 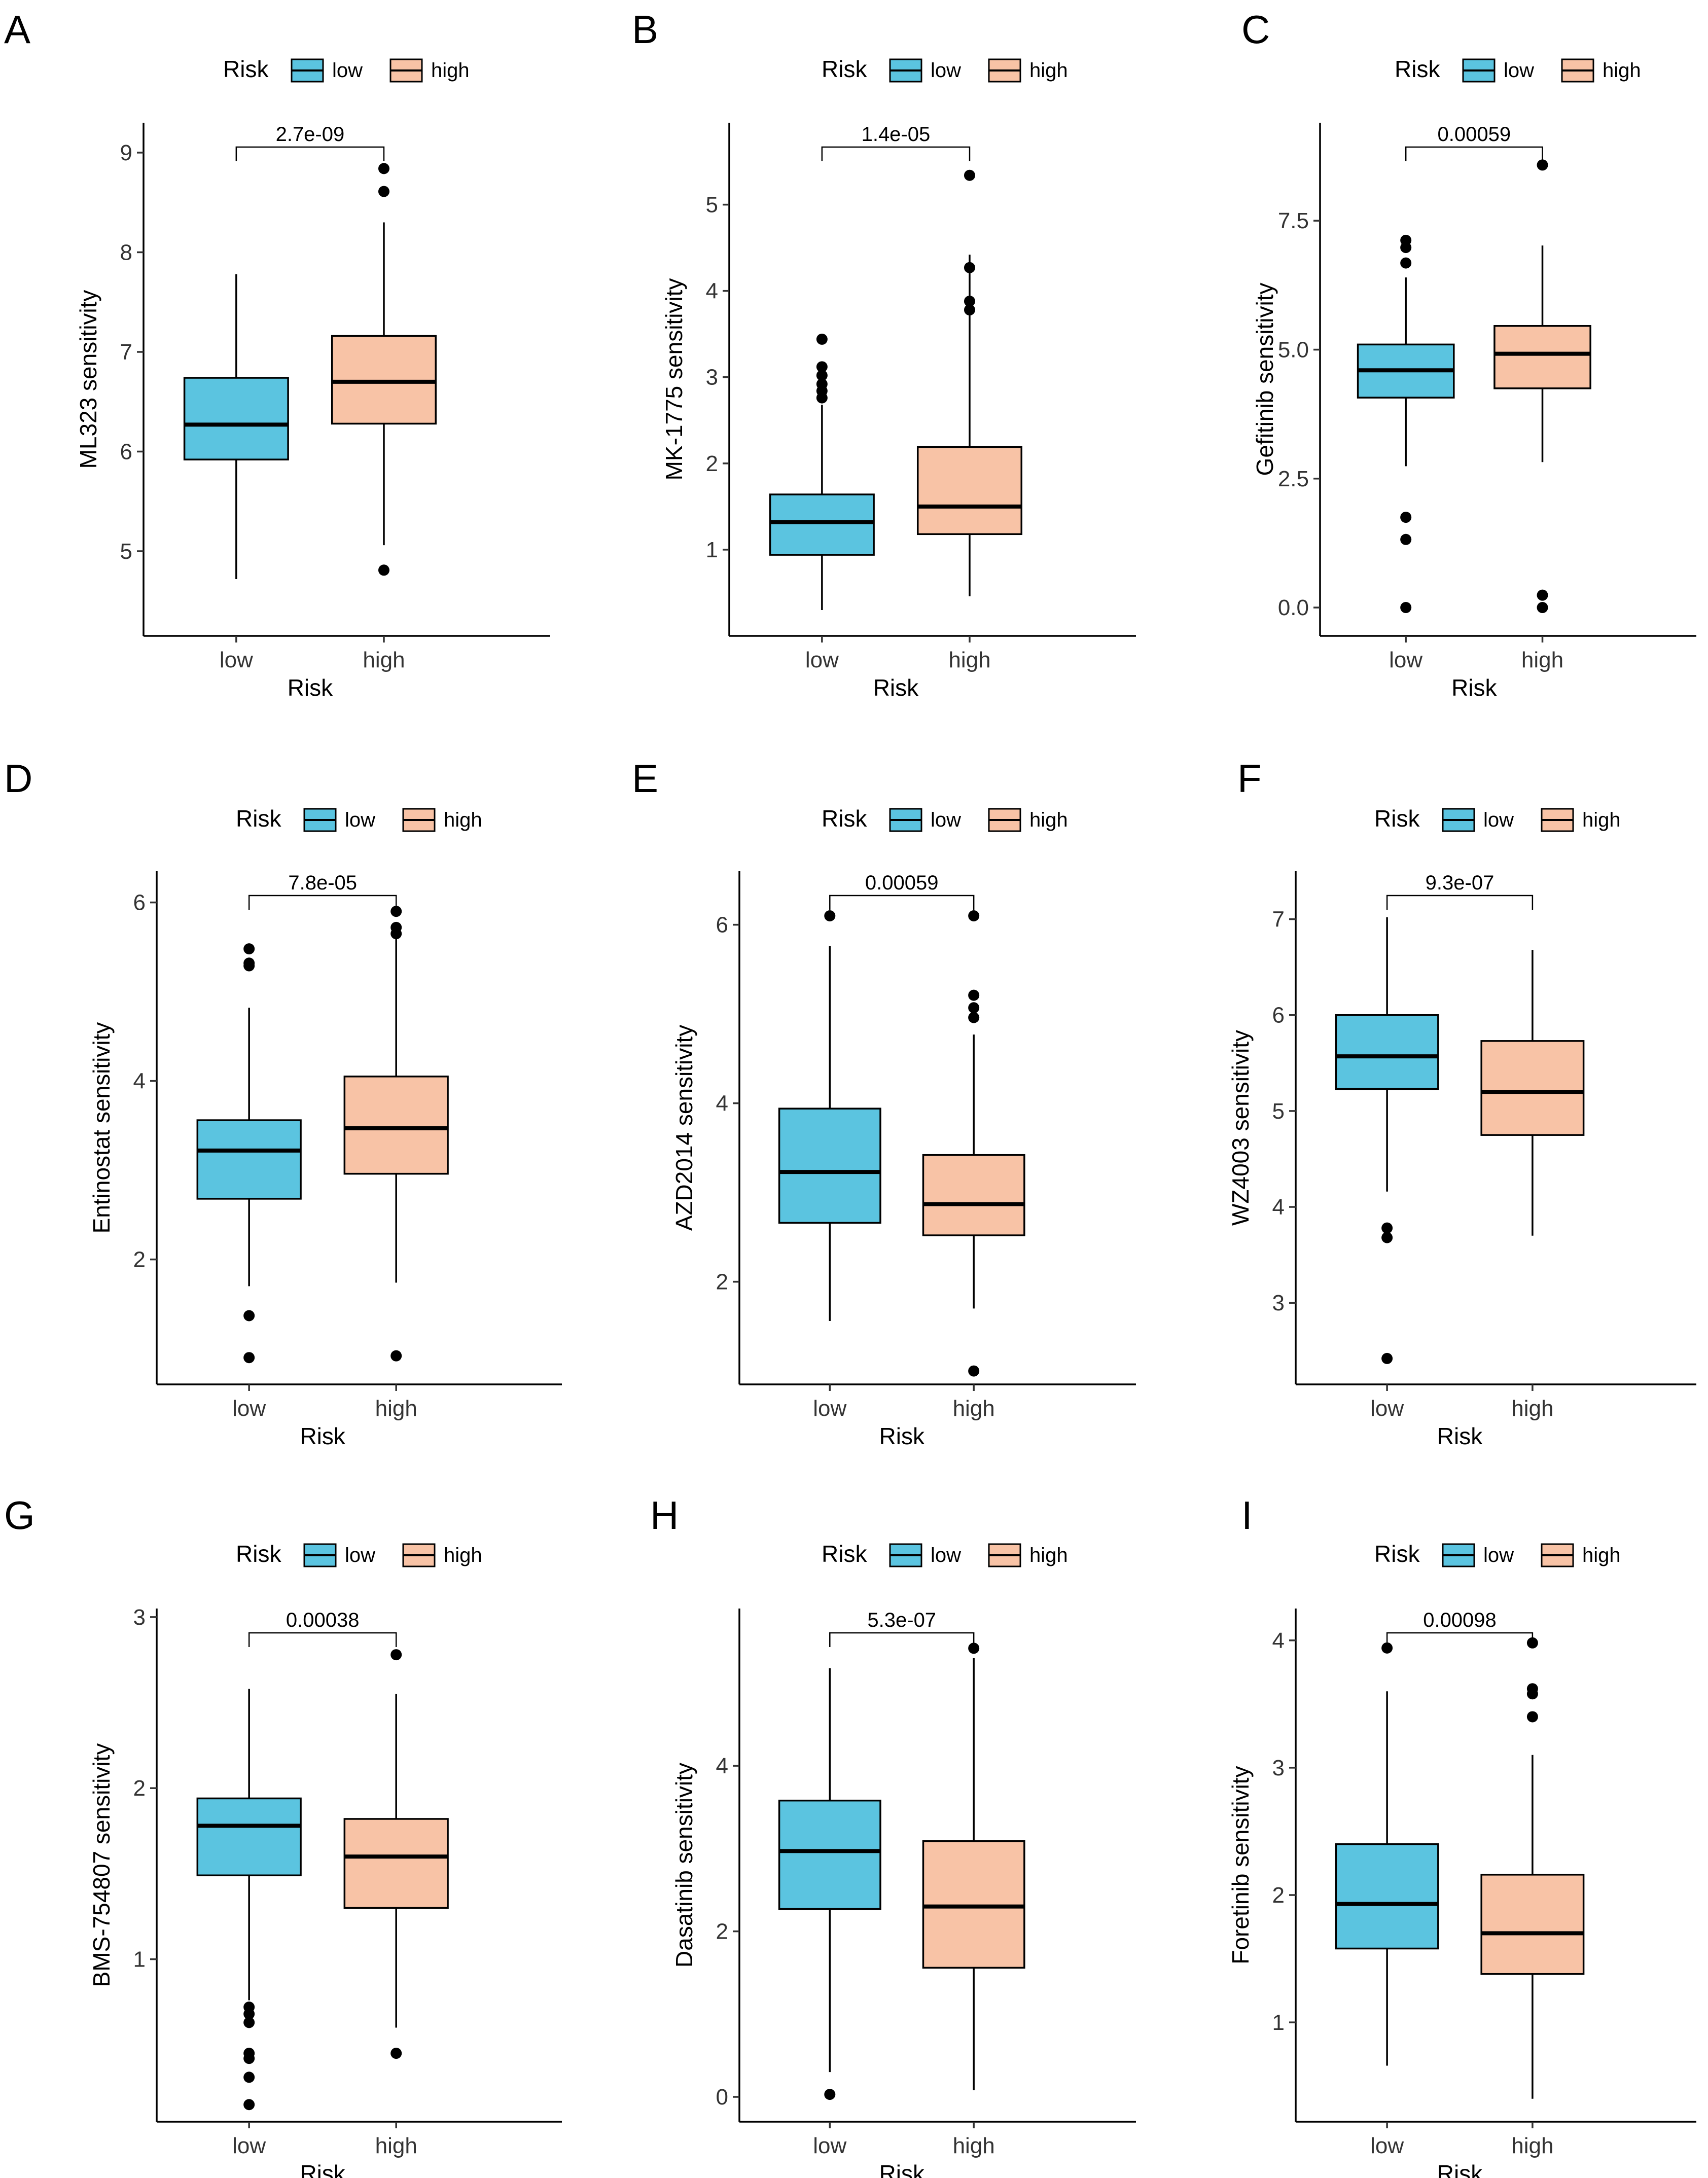 What do you see at coordinates (126, 253) in the screenshot?
I see `y-tick-label: 8` at bounding box center [126, 253].